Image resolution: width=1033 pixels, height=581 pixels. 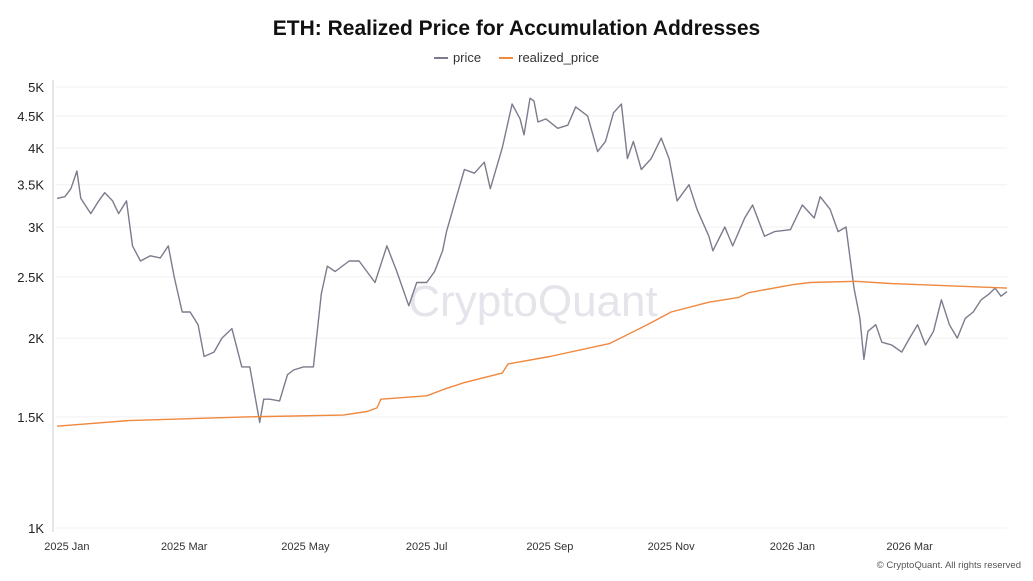 I want to click on legend-item-price: price, so click(x=457, y=57).